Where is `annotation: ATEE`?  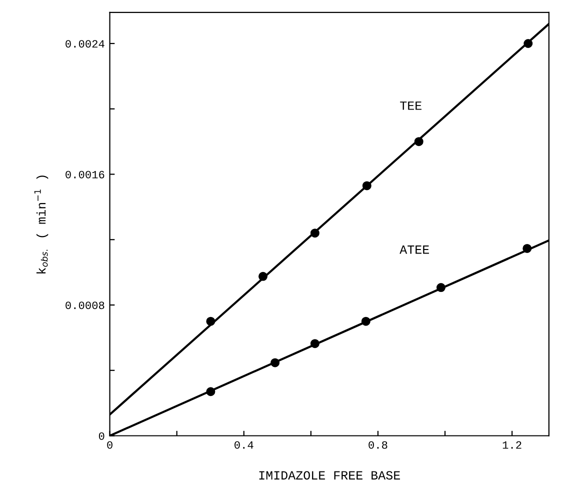
annotation: ATEE is located at coordinates (414, 249).